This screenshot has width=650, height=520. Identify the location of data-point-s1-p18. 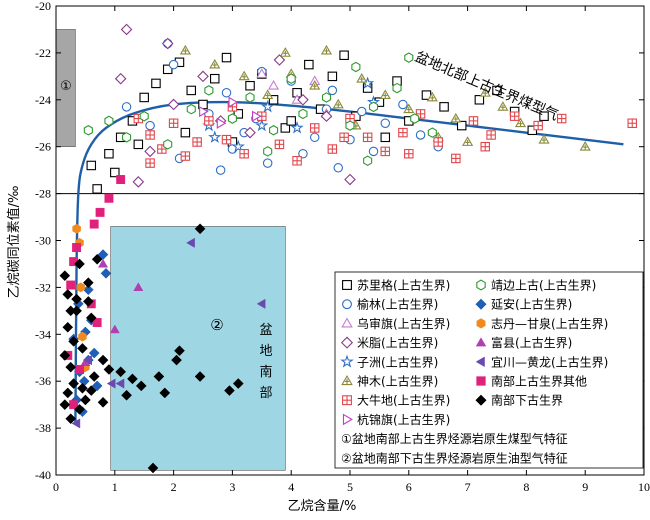
(362, 111).